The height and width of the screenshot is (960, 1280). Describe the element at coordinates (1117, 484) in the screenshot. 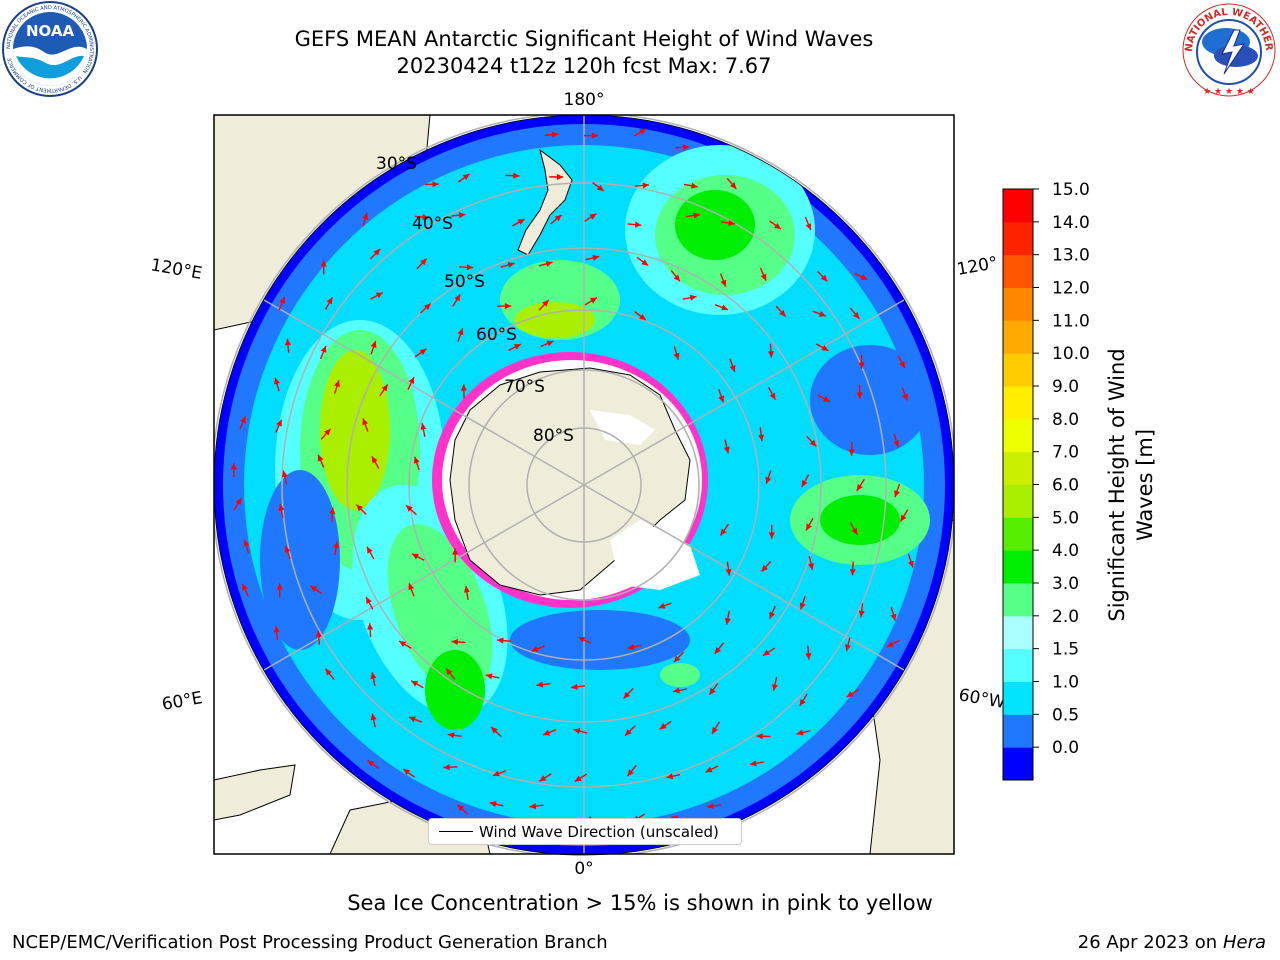

I see `svg-text: Significant Height of Wind` at that location.